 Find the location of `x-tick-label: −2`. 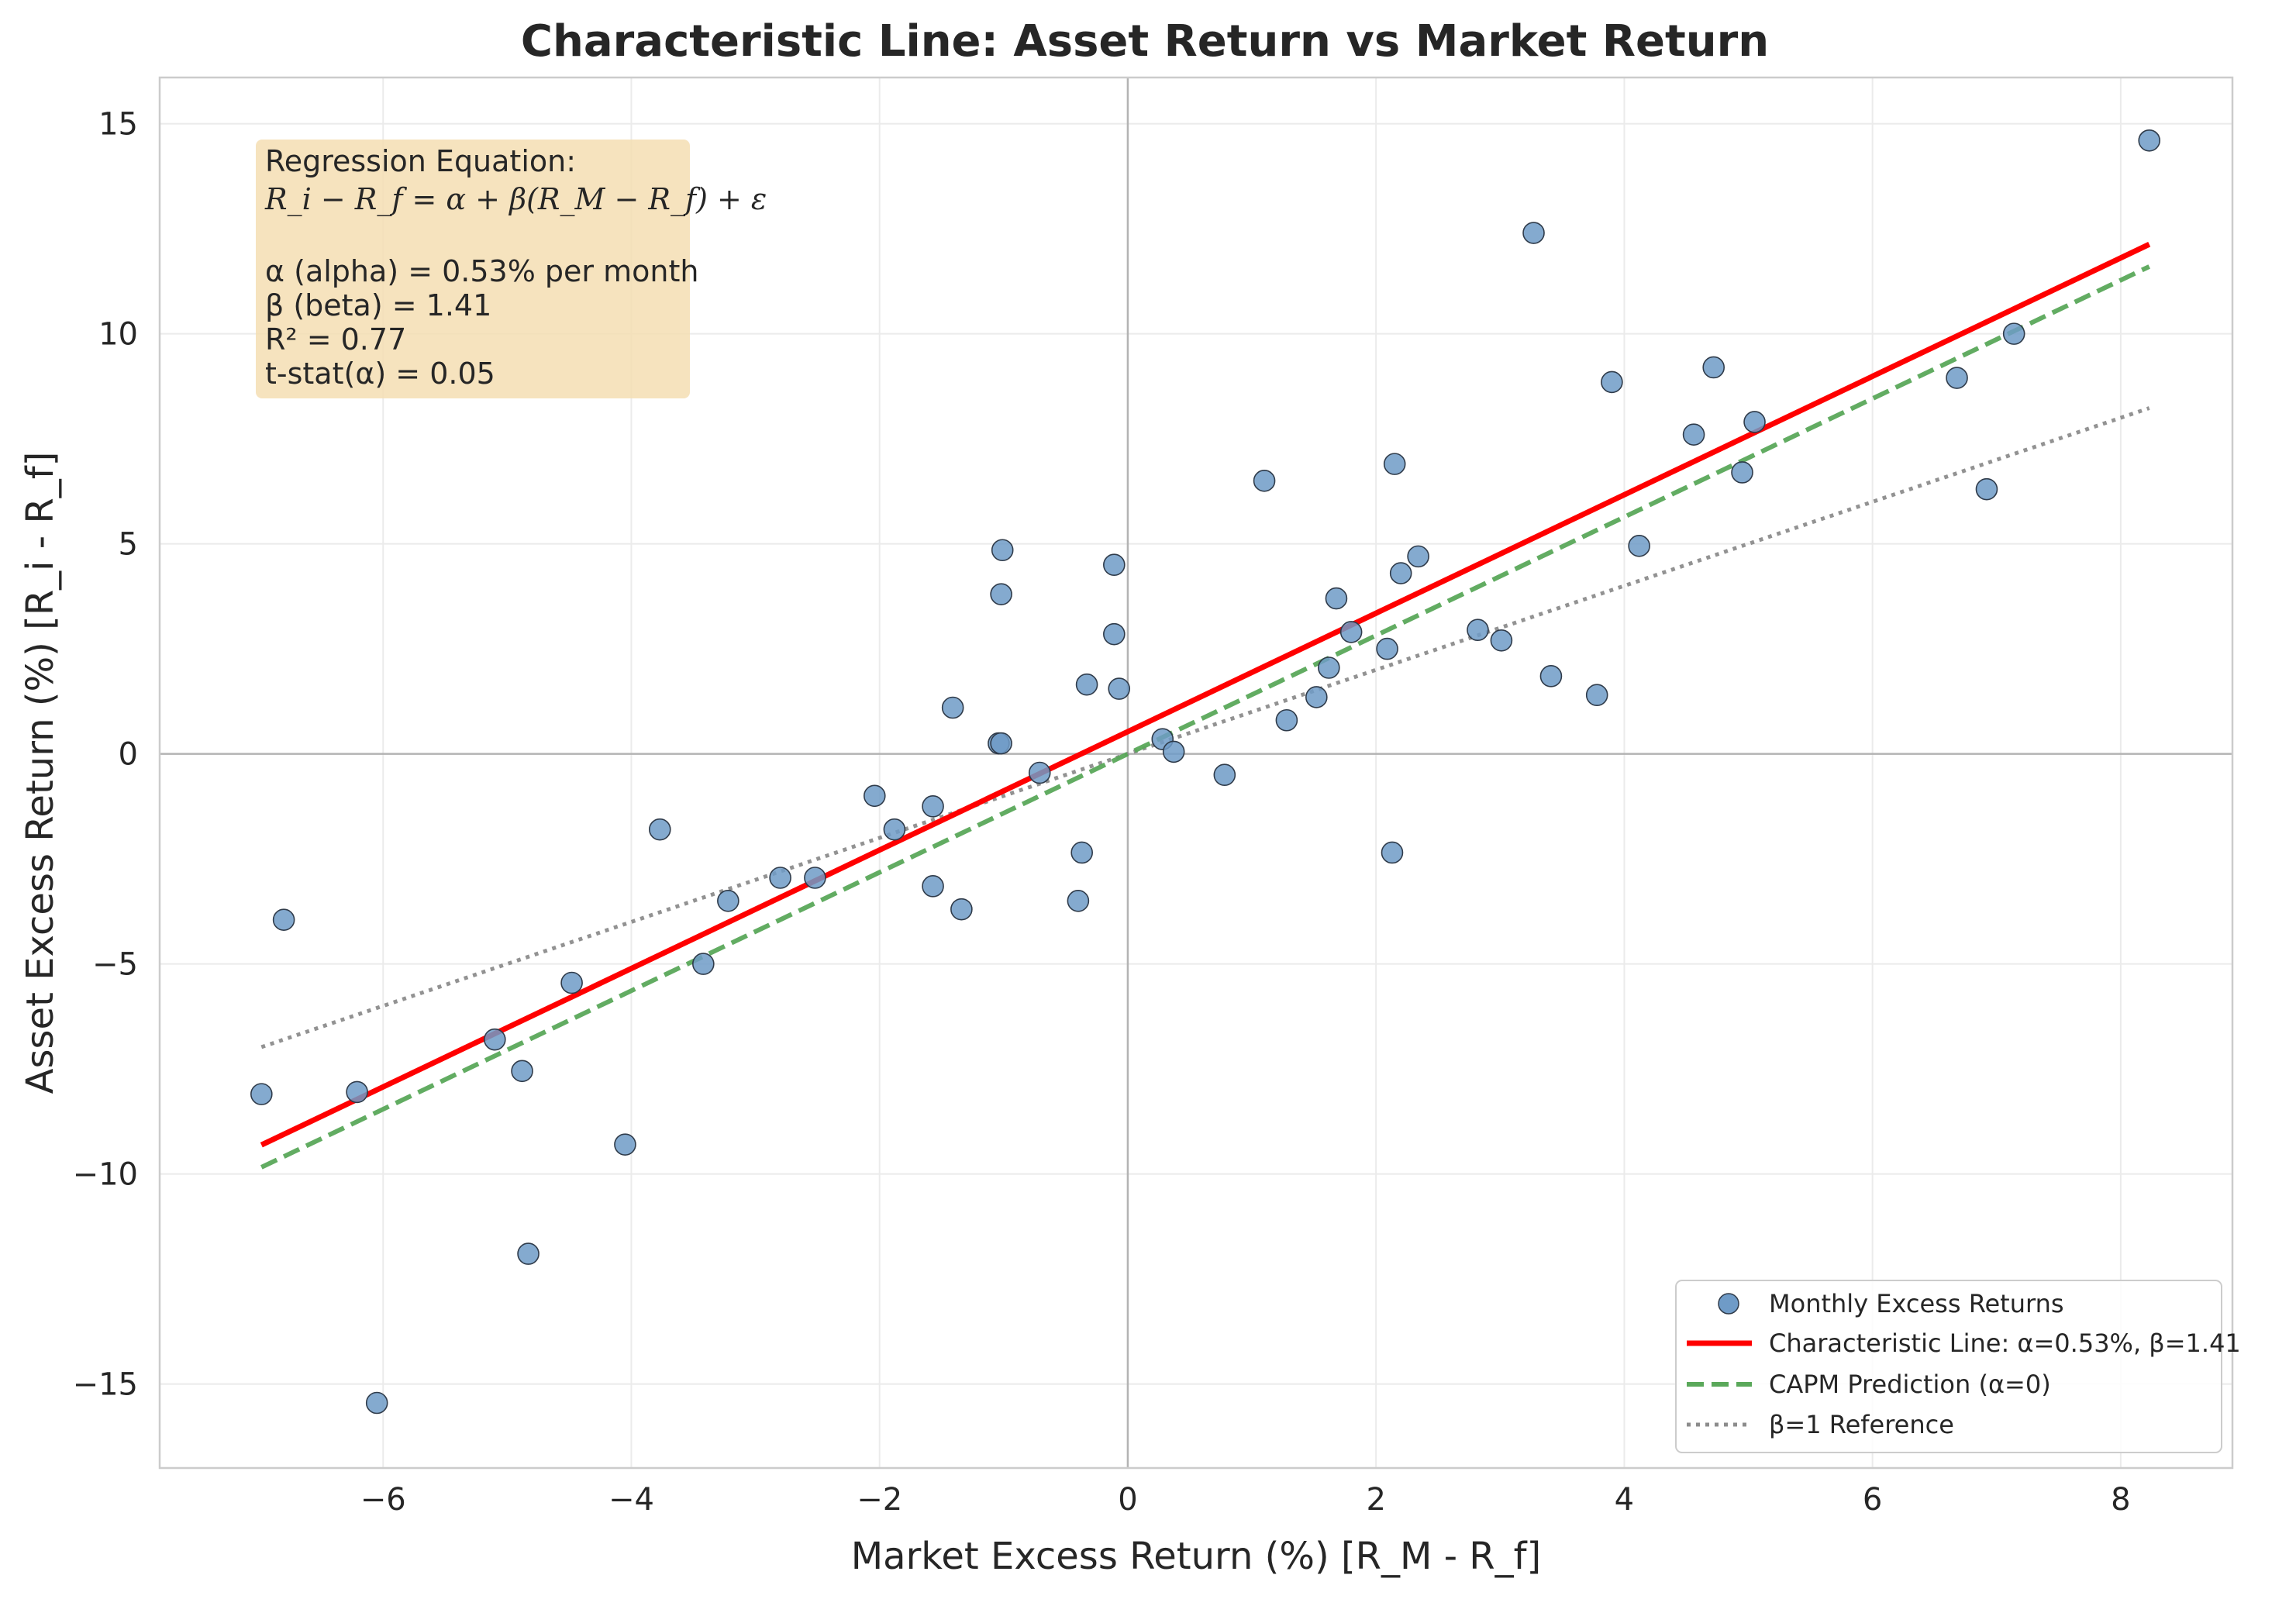

x-tick-label: −2 is located at coordinates (879, 1500).